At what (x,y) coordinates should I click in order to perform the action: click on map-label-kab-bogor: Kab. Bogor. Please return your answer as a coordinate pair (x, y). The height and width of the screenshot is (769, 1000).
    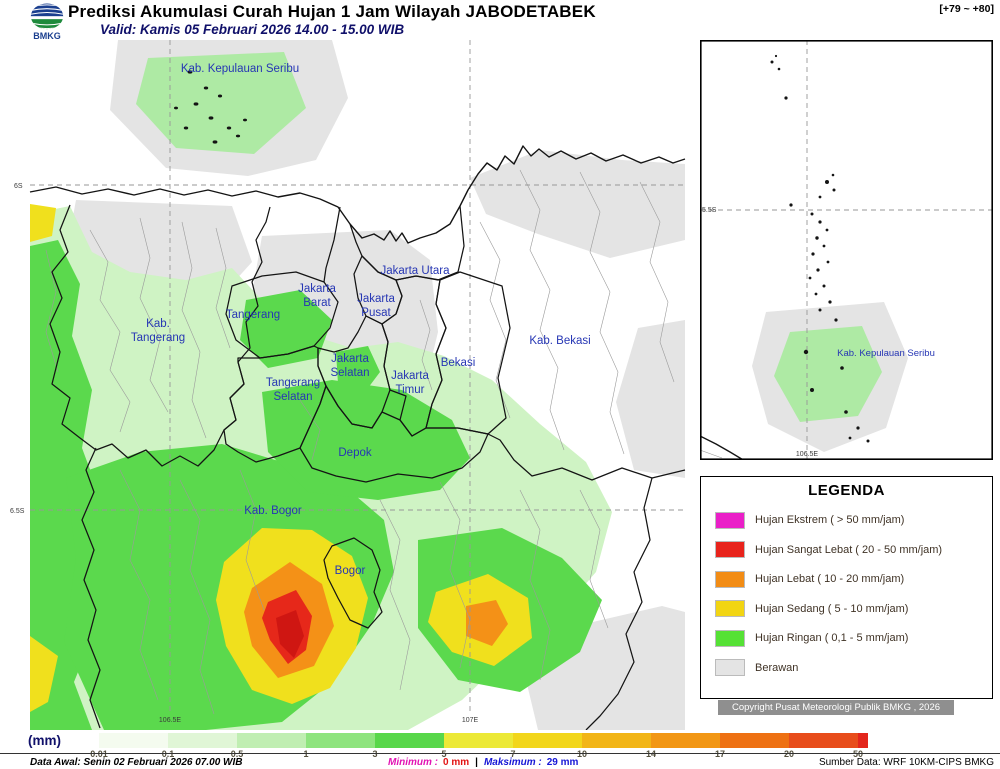
    Looking at the image, I should click on (273, 511).